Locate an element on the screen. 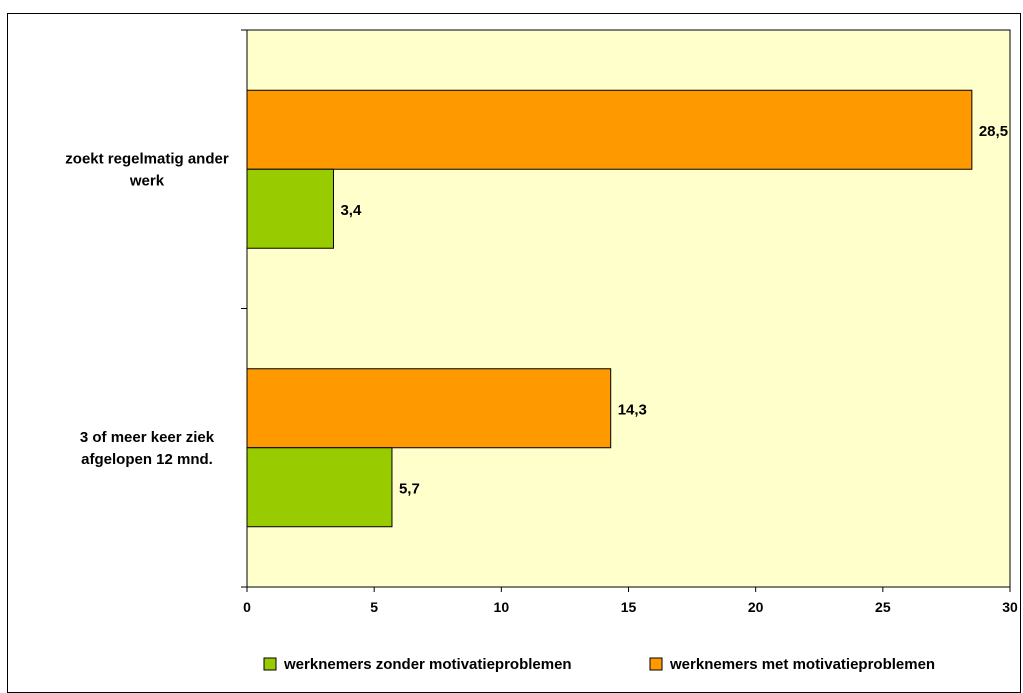  category-label: 3 of meer keer ziek afgelopen 12 mnd. is located at coordinates (147, 448).